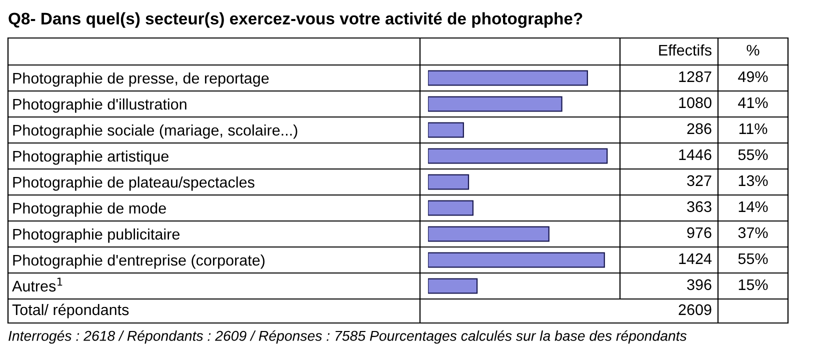 Image resolution: width=820 pixels, height=358 pixels. What do you see at coordinates (89, 209) in the screenshot?
I see `y-tick-label: Photographie de mode` at bounding box center [89, 209].